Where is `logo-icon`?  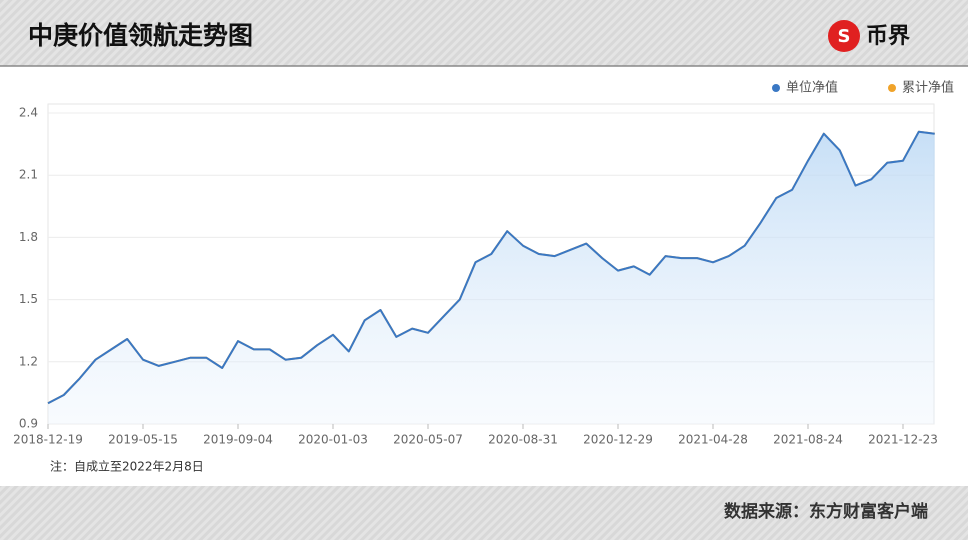
logo-icon is located at coordinates (844, 36).